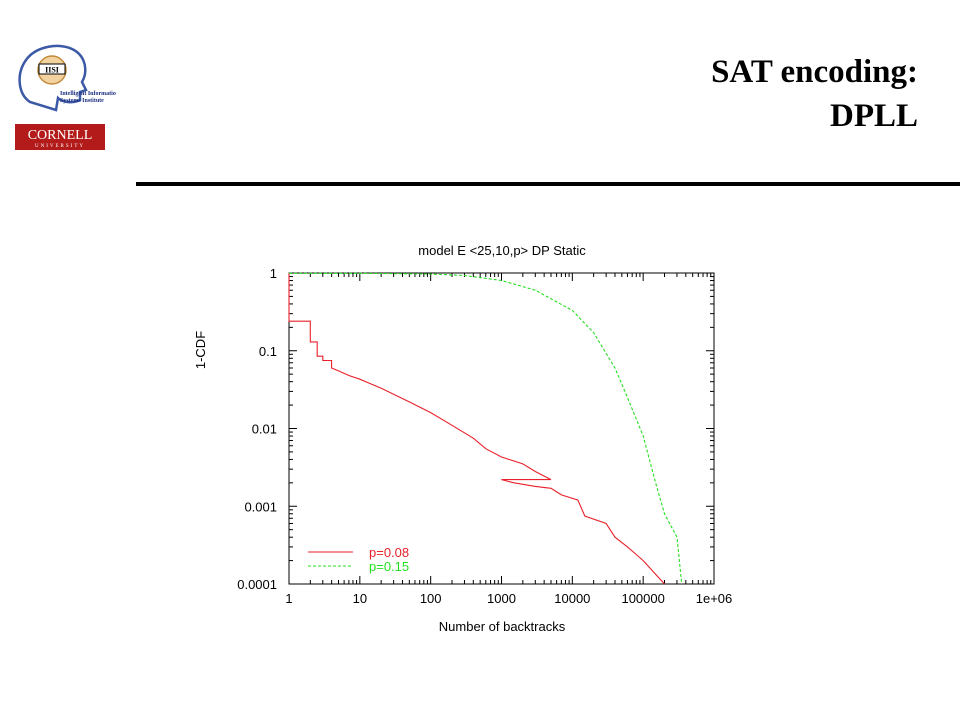 This screenshot has height=720, width=960. Describe the element at coordinates (714, 598) in the screenshot. I see `x-tick-label: 1e+06` at that location.